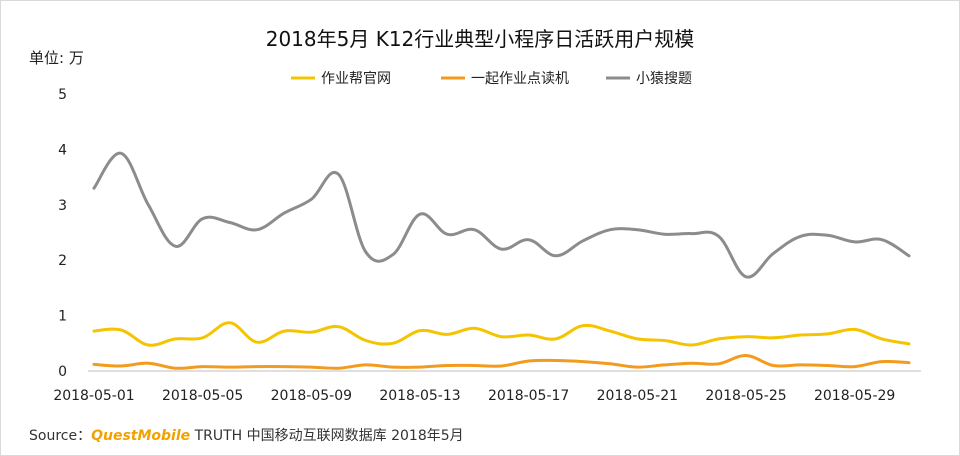  What do you see at coordinates (62, 206) in the screenshot?
I see `y-tick-label-3: 3` at bounding box center [62, 206].